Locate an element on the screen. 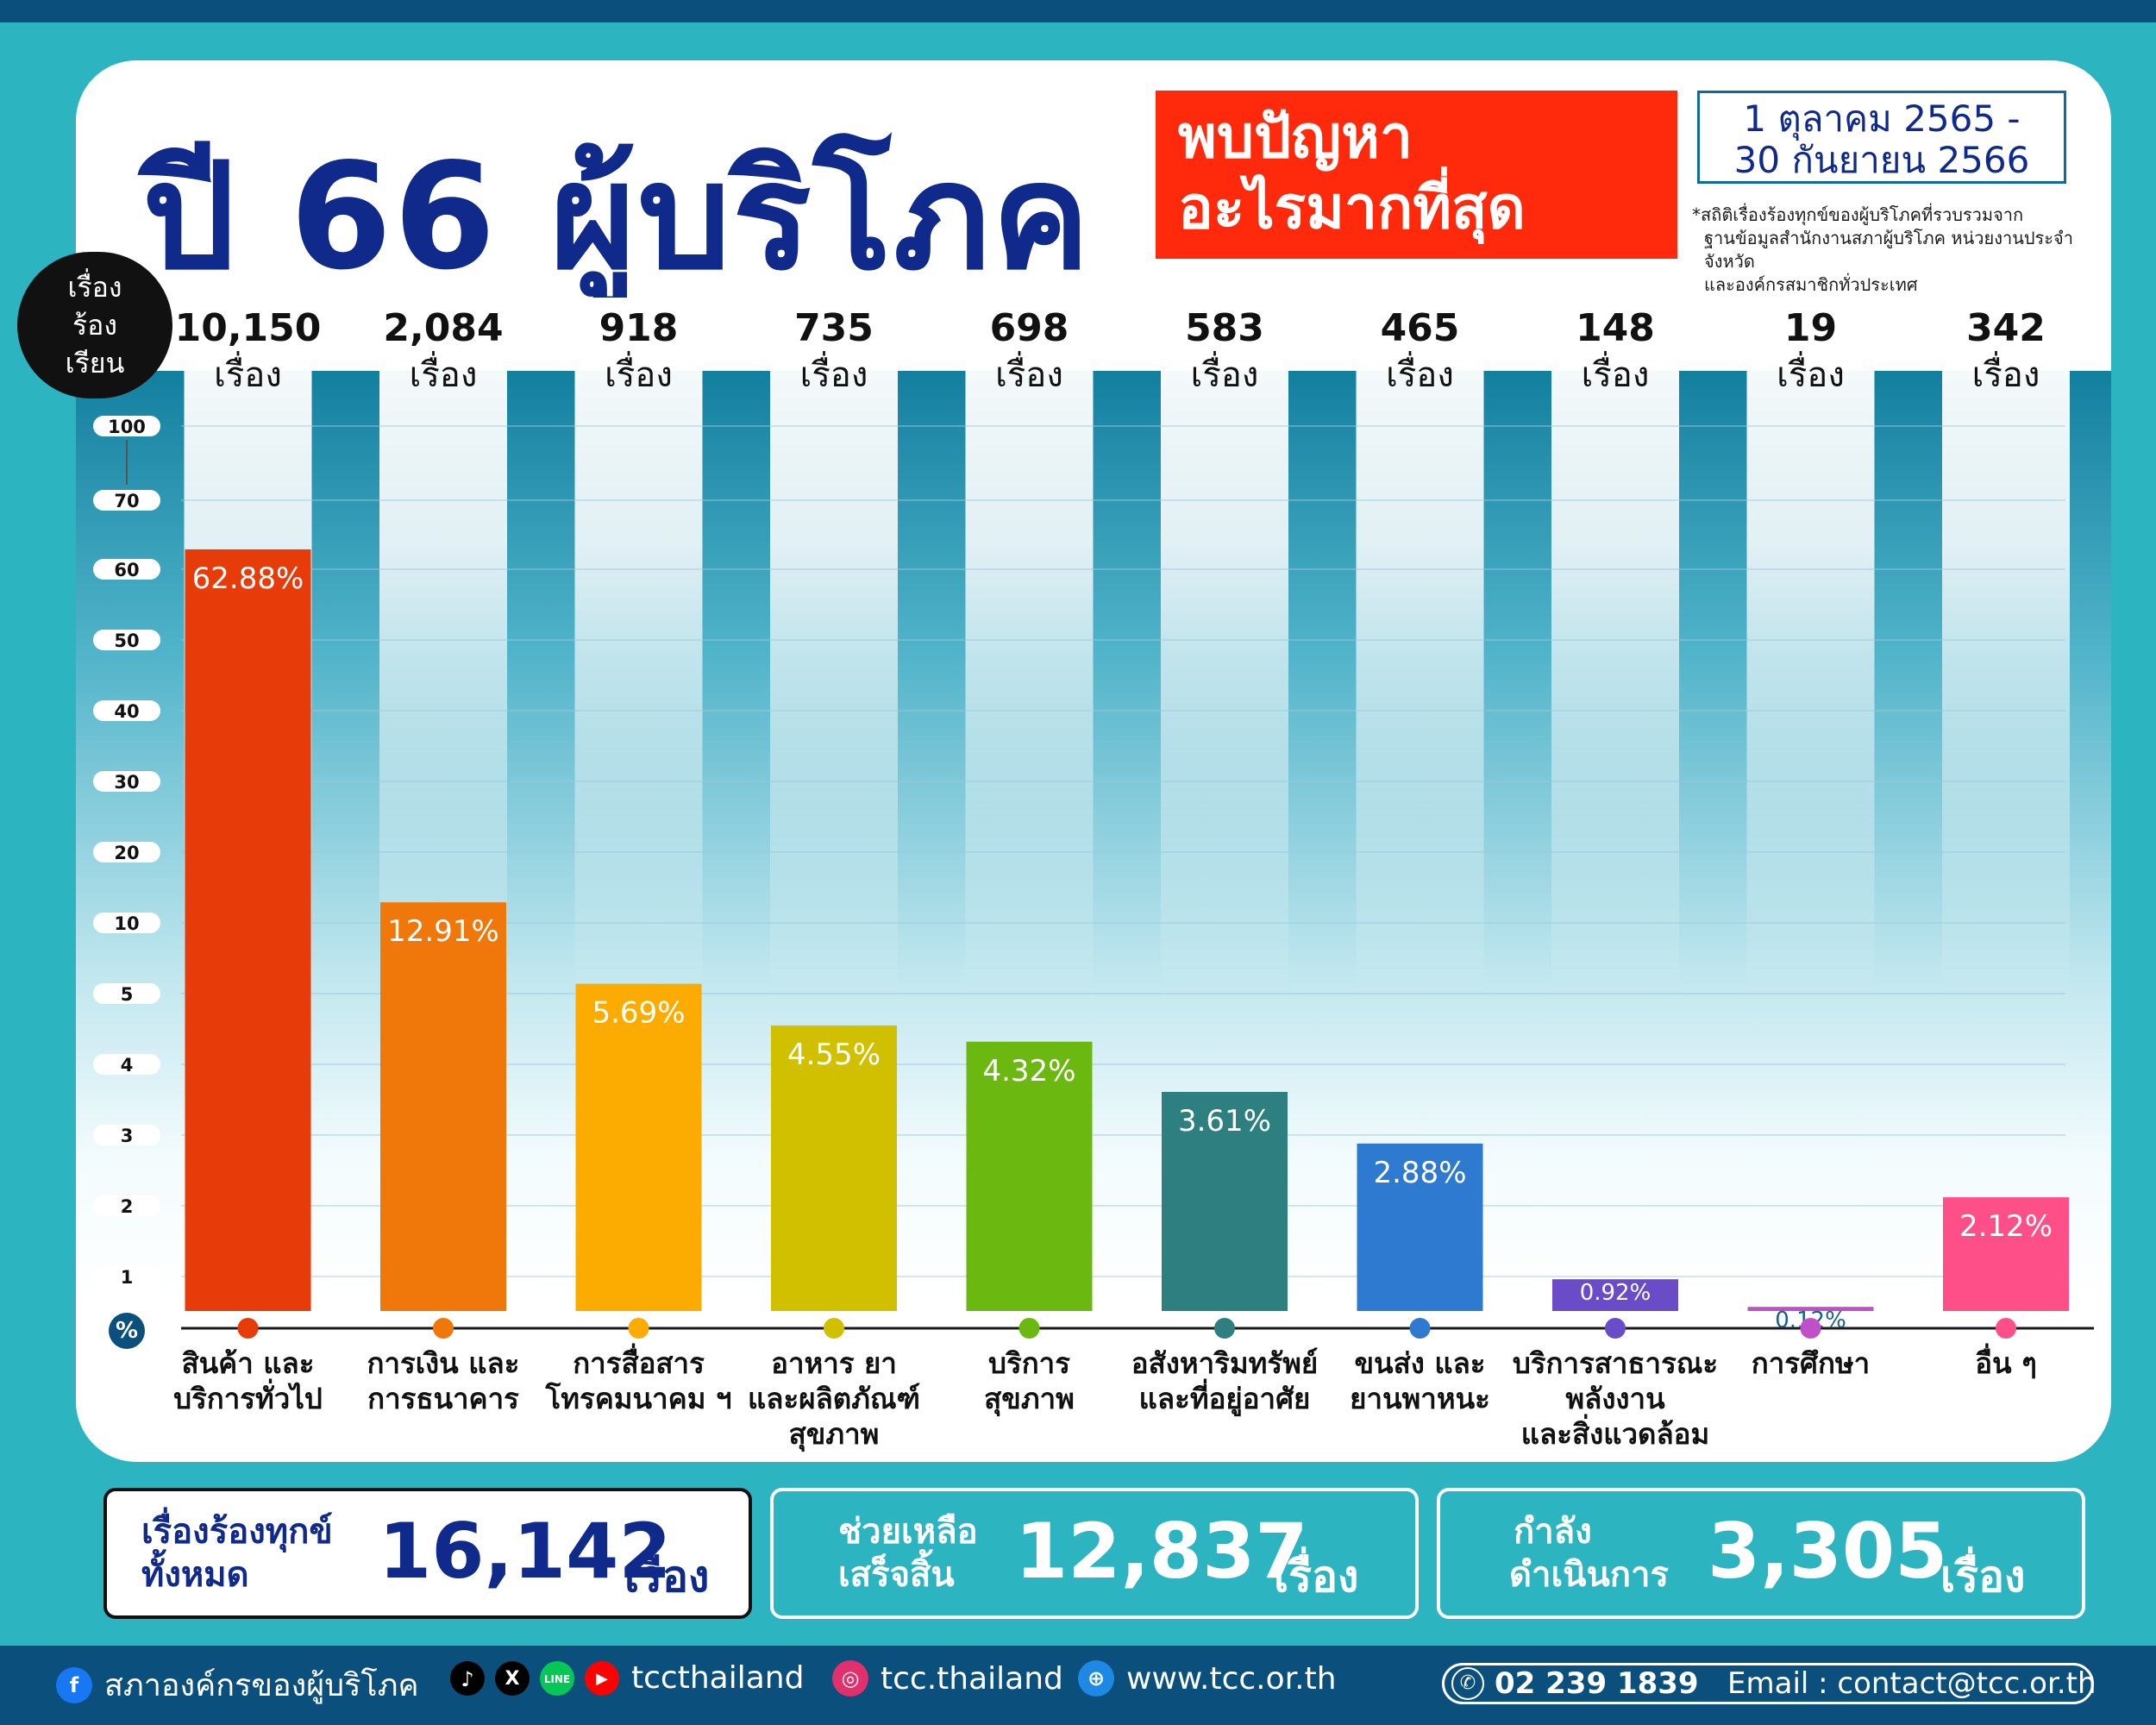 This screenshot has width=2156, height=1725. percent-label: 2.88% is located at coordinates (1419, 1173).